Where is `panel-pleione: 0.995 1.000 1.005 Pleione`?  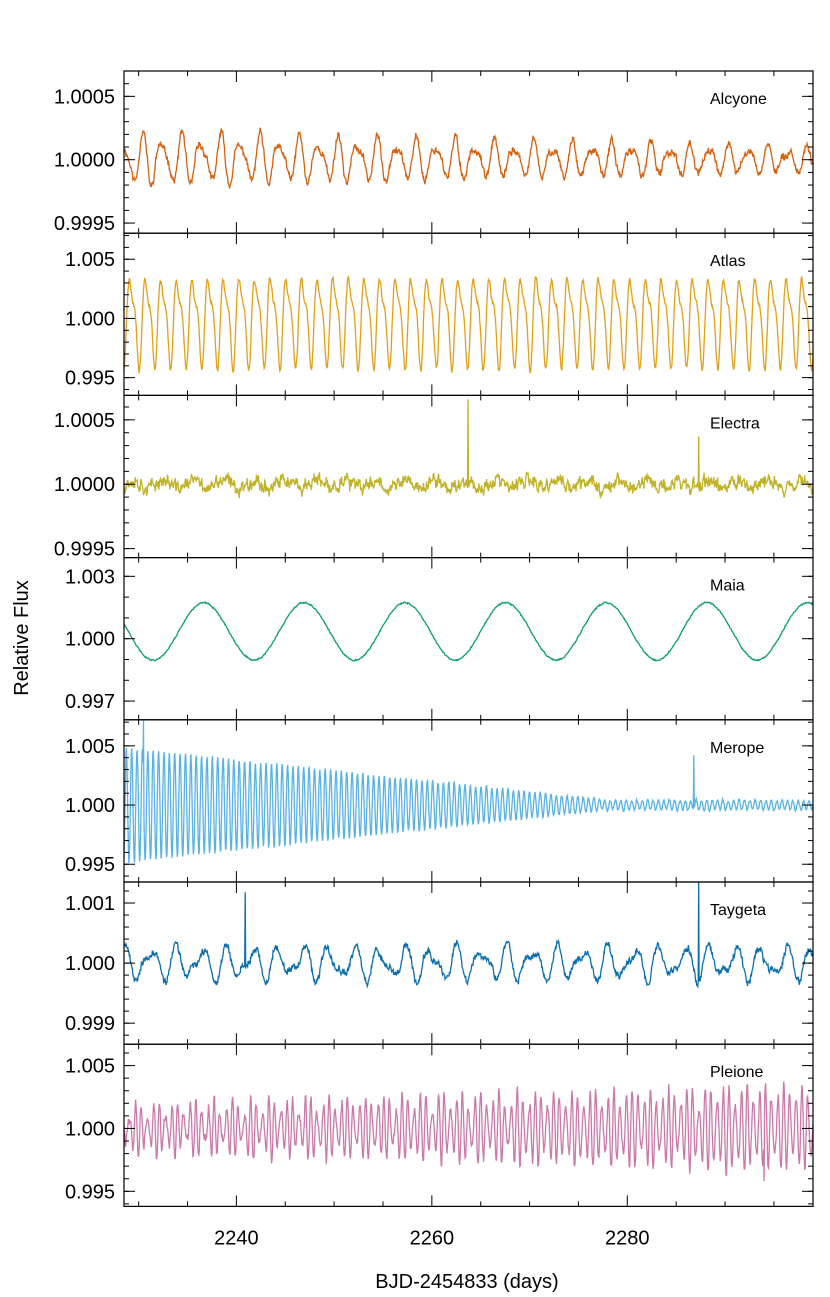 panel-pleione: 0.995 1.000 1.005 Pleione is located at coordinates (439, 1125).